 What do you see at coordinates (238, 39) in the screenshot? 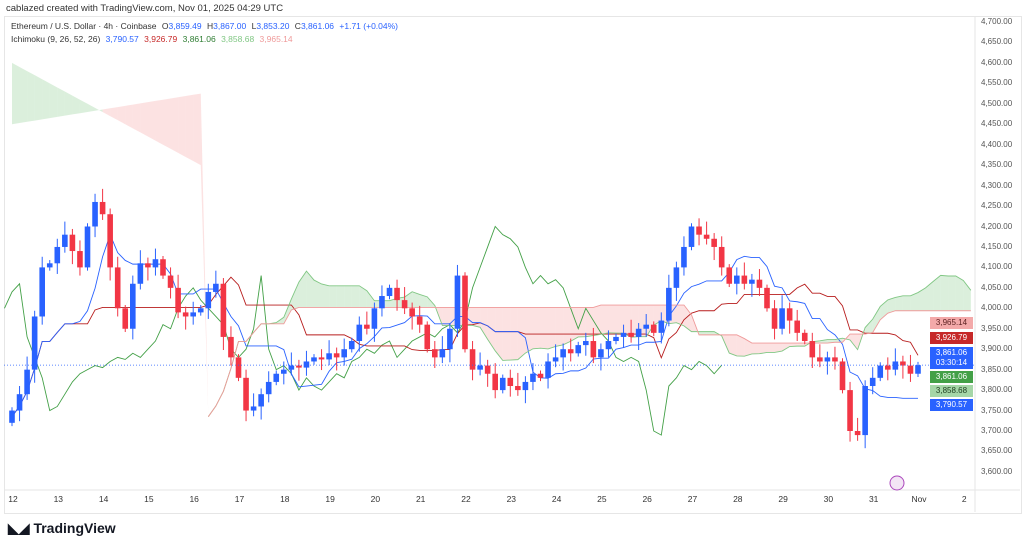
I see `span-a-value: 3,858.68` at bounding box center [238, 39].